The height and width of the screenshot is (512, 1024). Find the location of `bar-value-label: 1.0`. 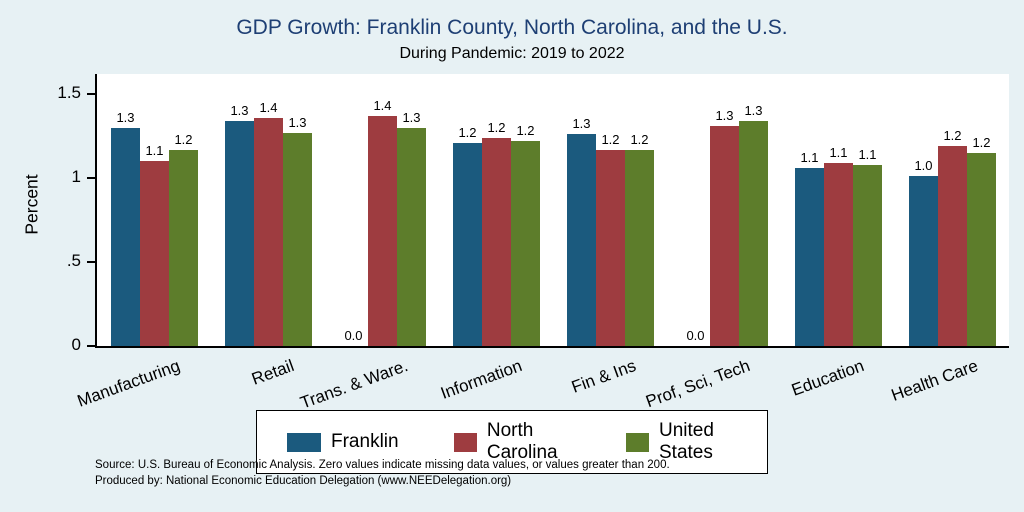

bar-value-label: 1.0 is located at coordinates (923, 165).